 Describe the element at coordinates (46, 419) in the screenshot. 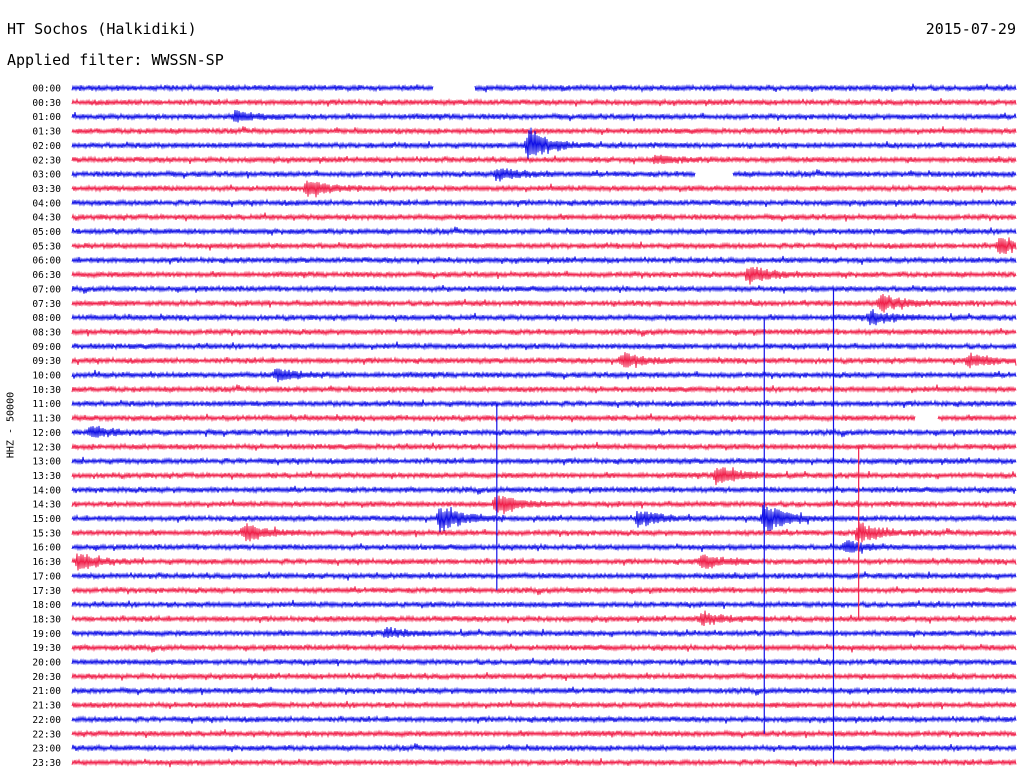

I see `time-tick-label: 11:30` at that location.